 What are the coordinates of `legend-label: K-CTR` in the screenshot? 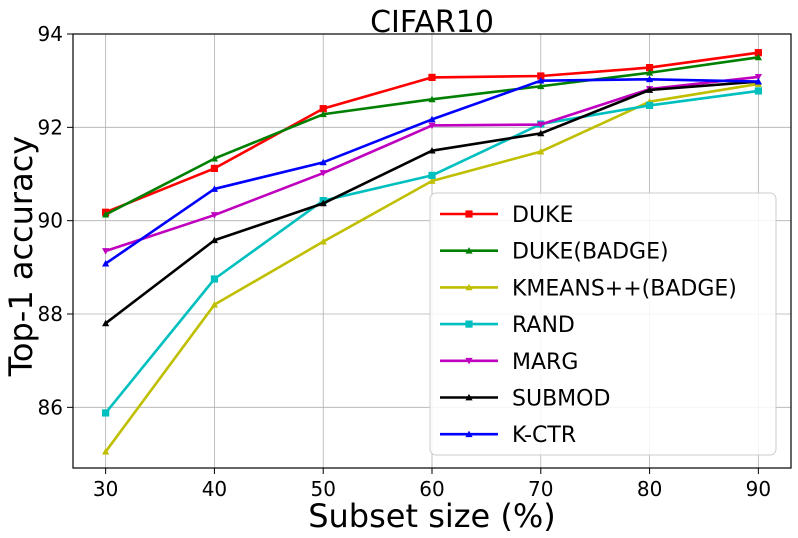 It's located at (544, 435).